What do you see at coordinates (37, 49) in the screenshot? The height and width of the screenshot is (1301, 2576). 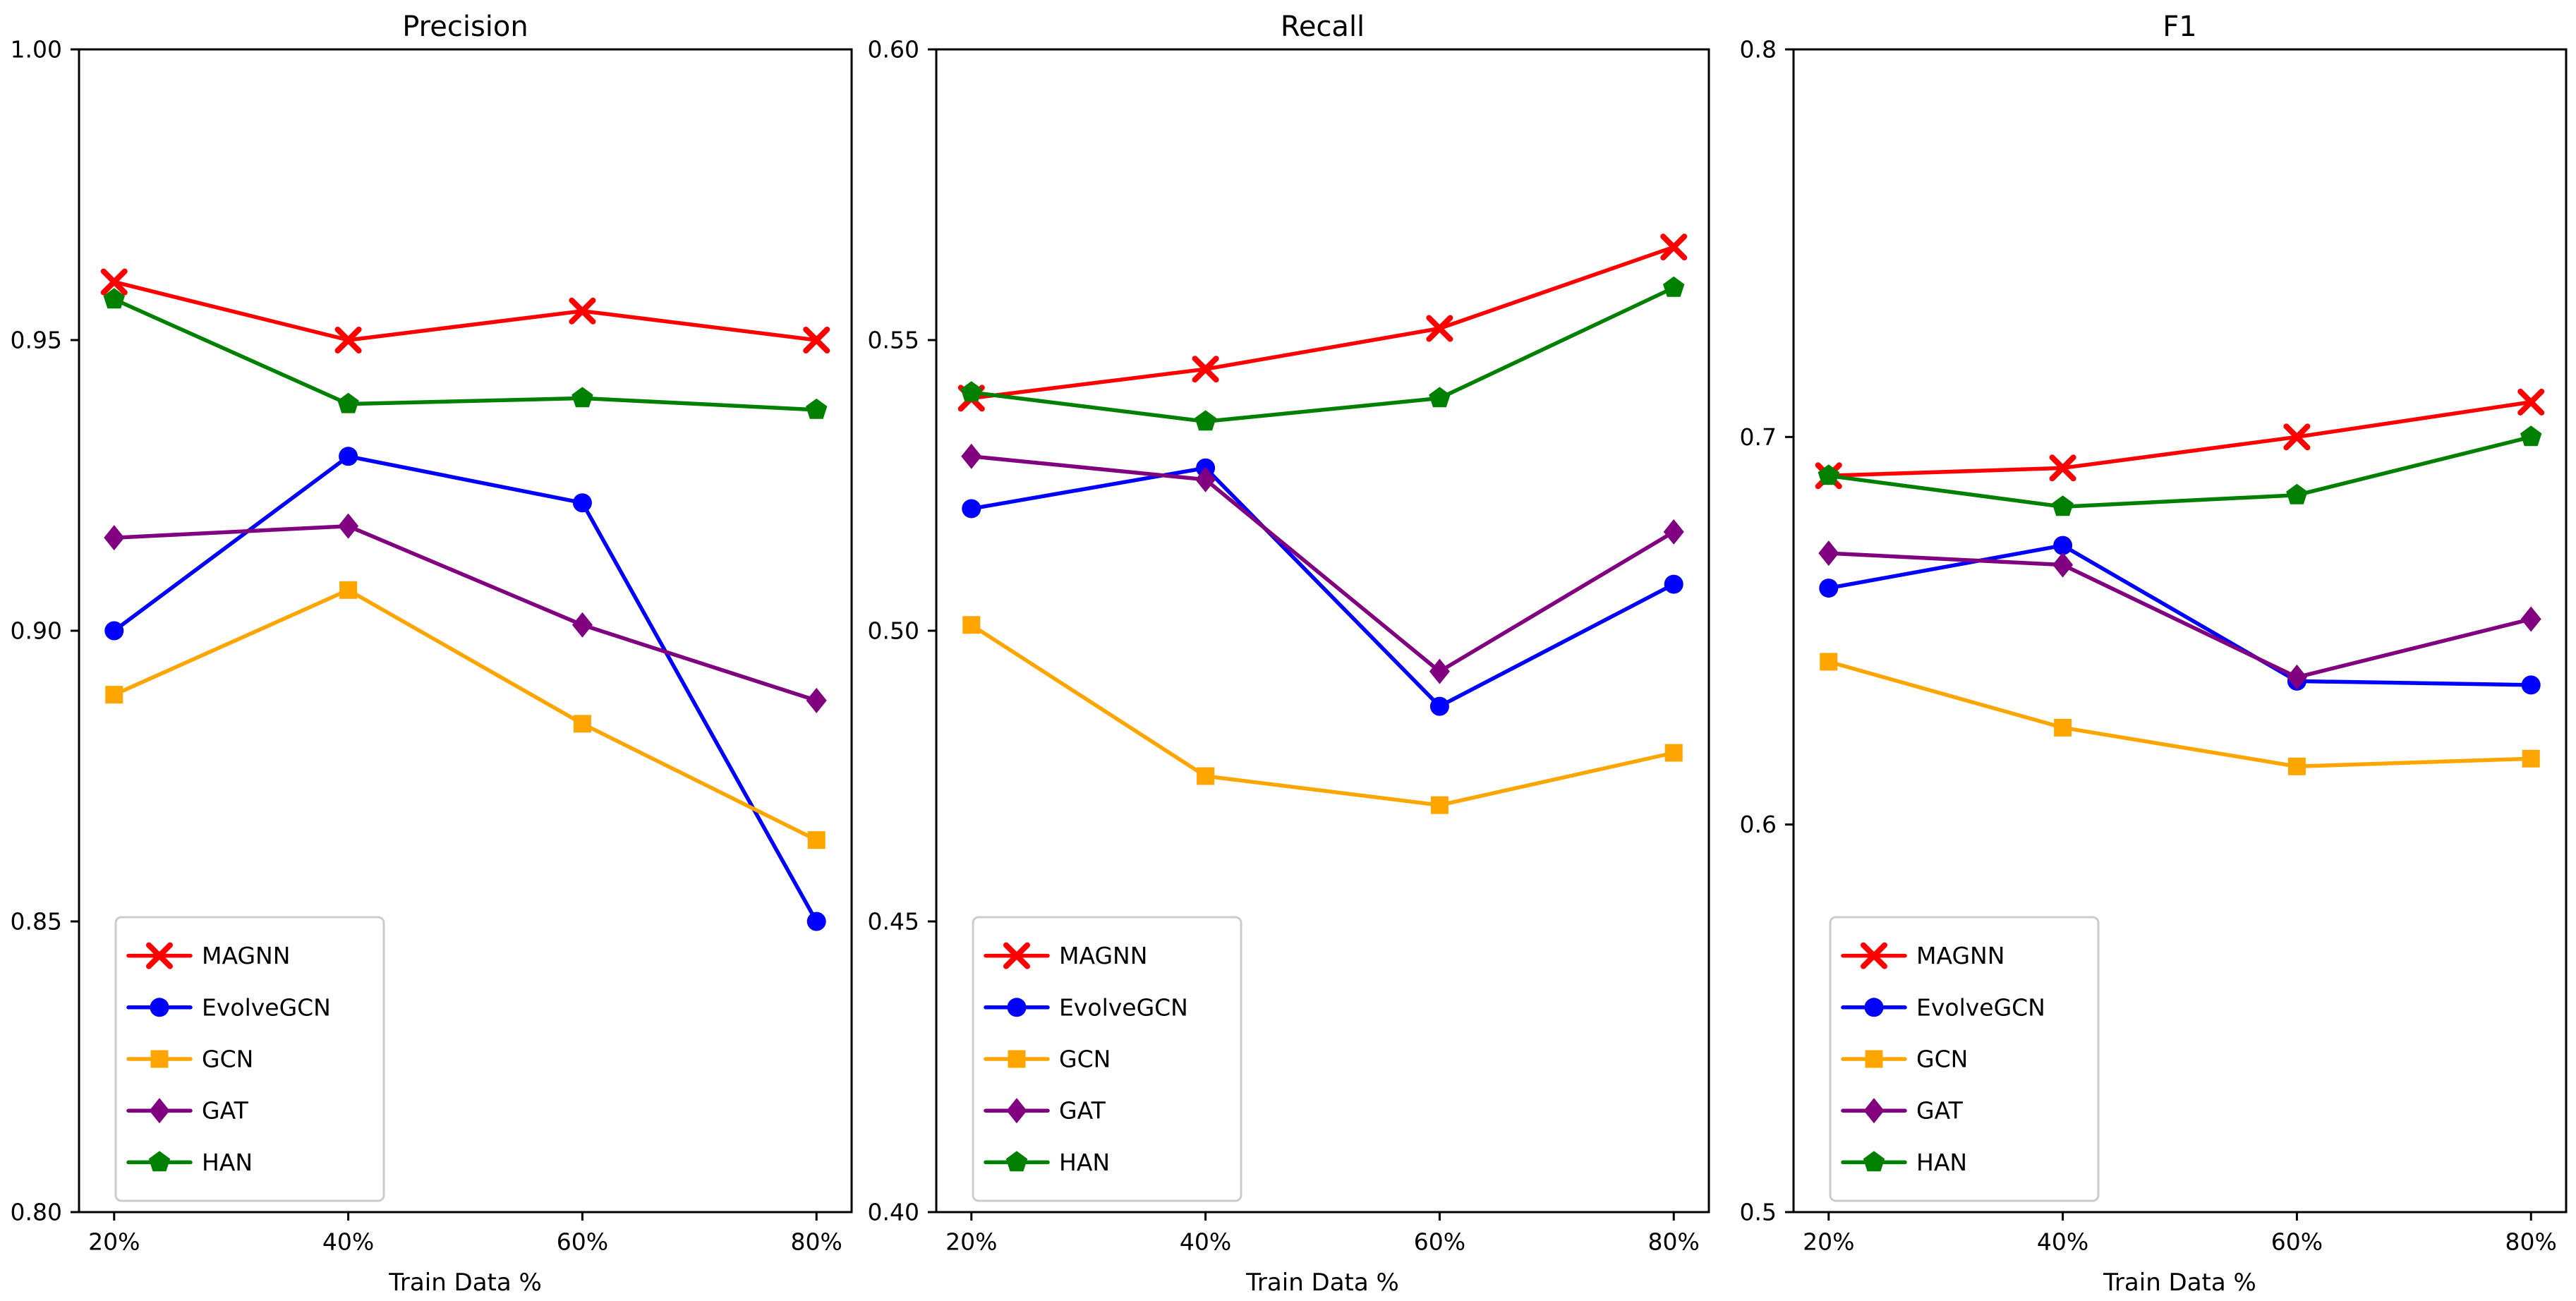 I see `y-tick-label: 1.00` at bounding box center [37, 49].